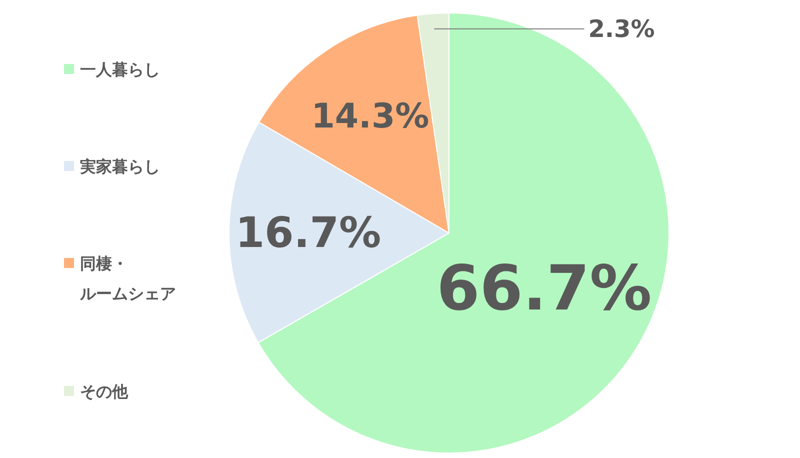  I want to click on legend-label: 実家暮らし, so click(120, 167).